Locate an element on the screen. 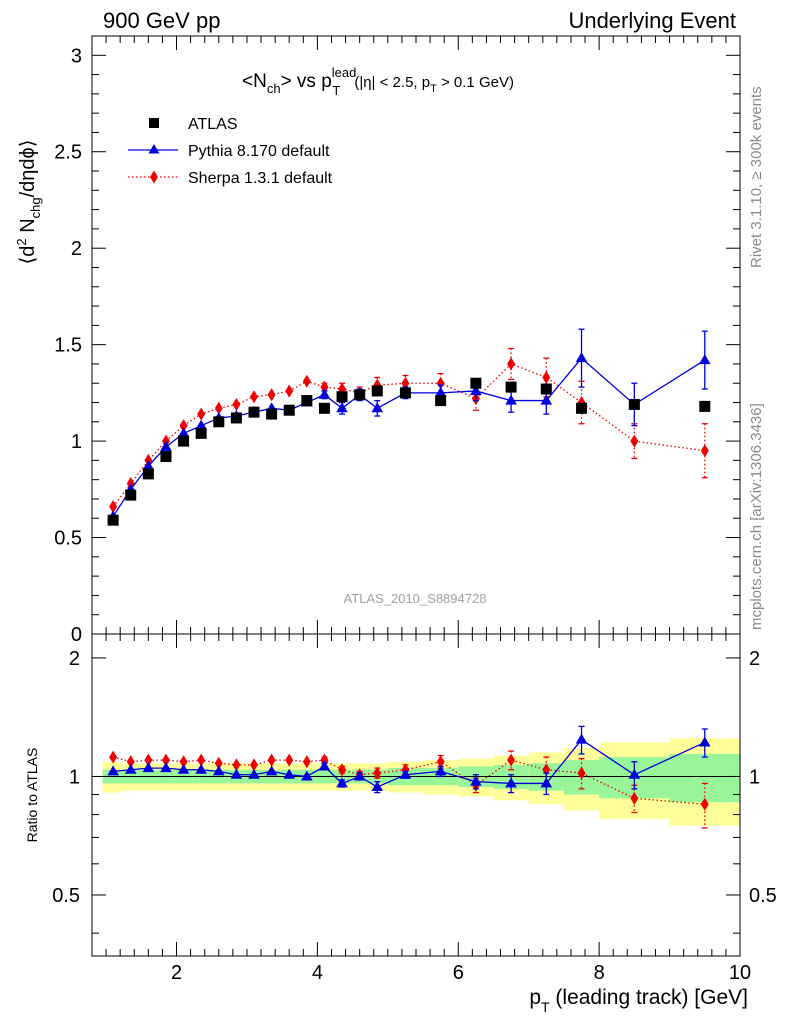 This screenshot has height=1024, width=786. main-y-tick-label: 1 is located at coordinates (76, 442).